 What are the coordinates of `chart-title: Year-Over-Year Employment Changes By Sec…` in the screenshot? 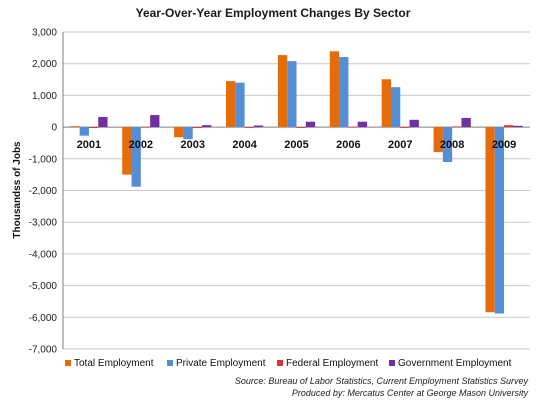 It's located at (273, 13).